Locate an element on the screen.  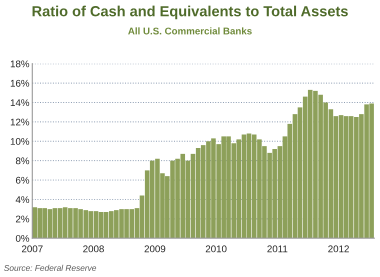
y-tick-label: 12% is located at coordinates (20, 122).